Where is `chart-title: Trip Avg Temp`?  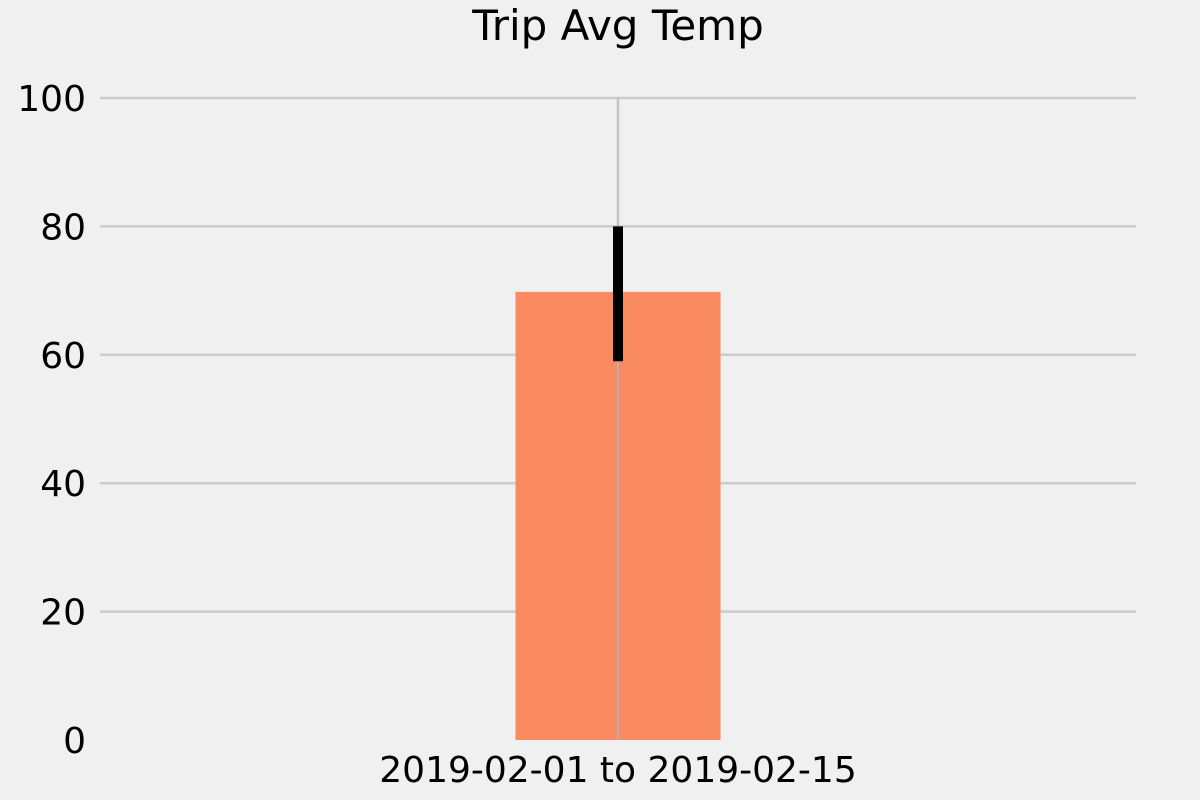
chart-title: Trip Avg Temp is located at coordinates (617, 25).